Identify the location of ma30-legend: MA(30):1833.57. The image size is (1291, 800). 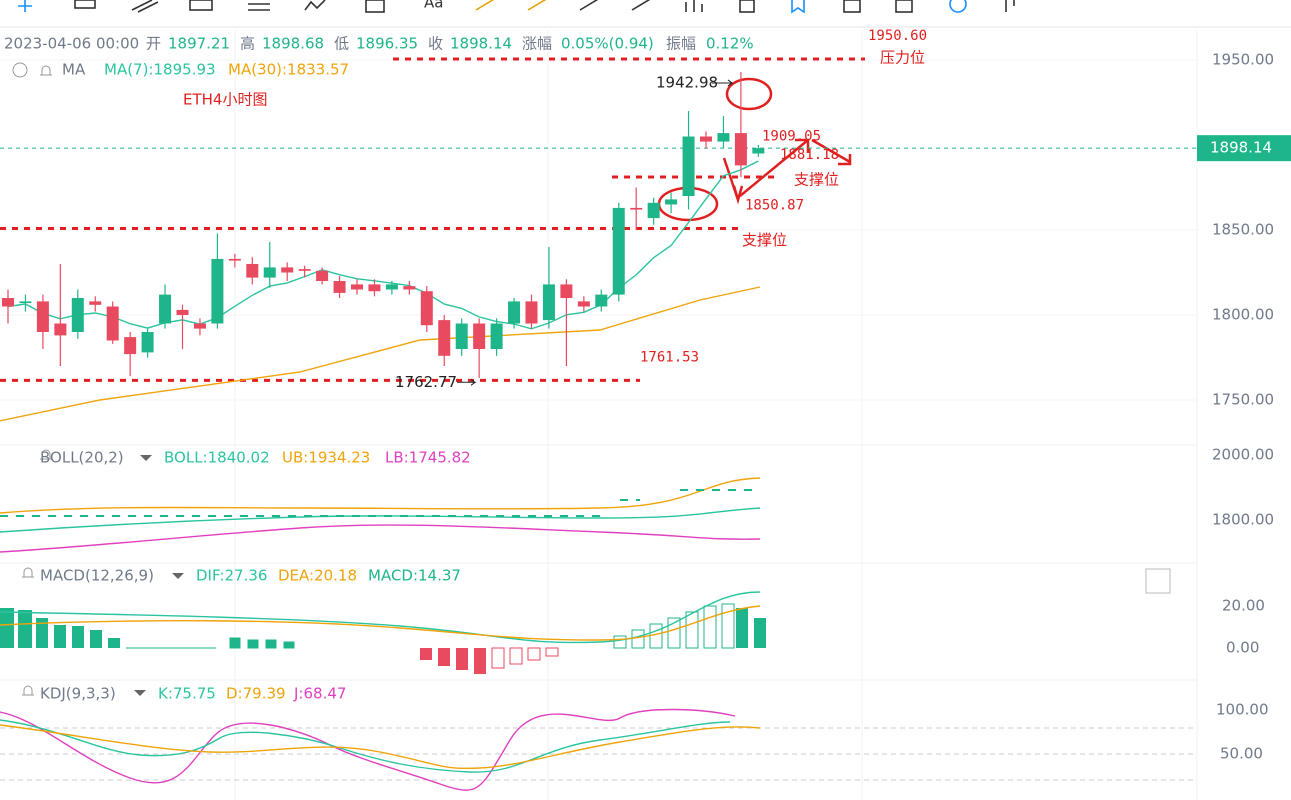
(288, 70).